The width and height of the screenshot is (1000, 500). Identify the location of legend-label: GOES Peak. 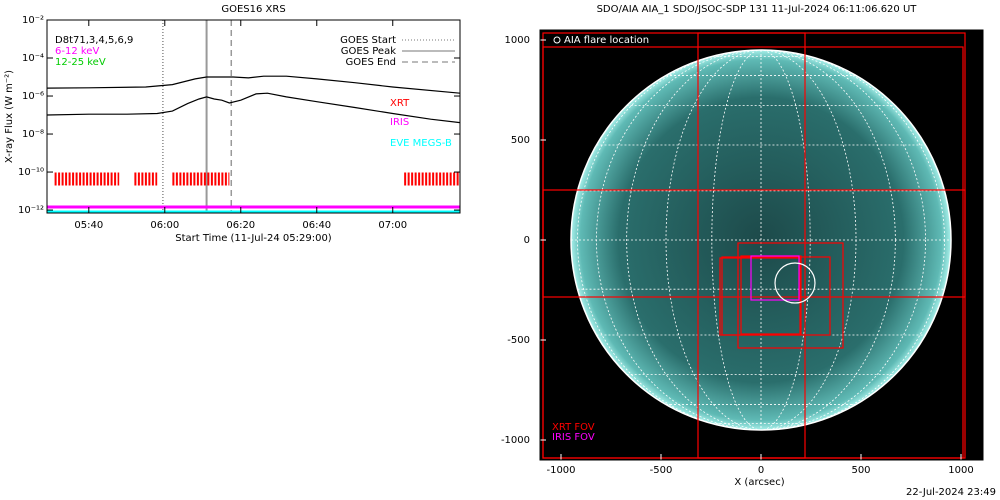
(368, 51).